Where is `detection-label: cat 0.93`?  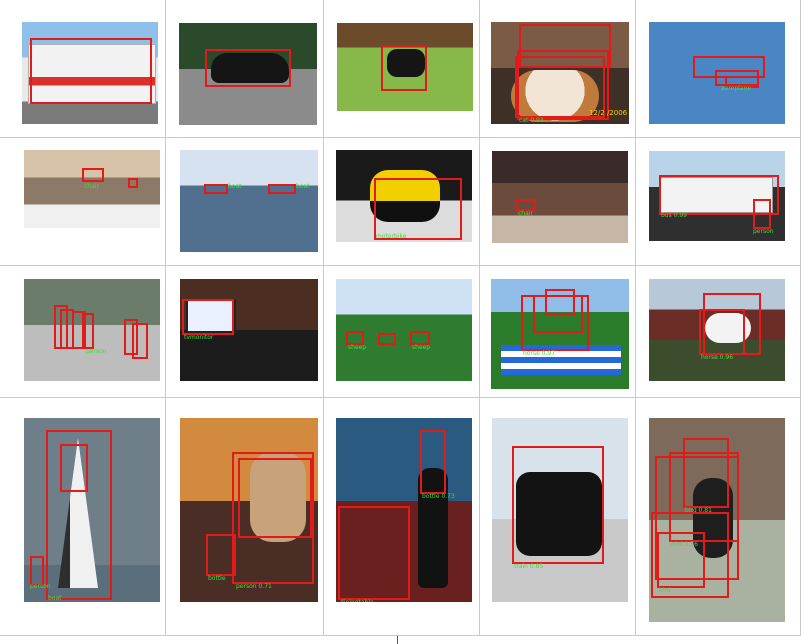 detection-label: cat 0.93 is located at coordinates (531, 120).